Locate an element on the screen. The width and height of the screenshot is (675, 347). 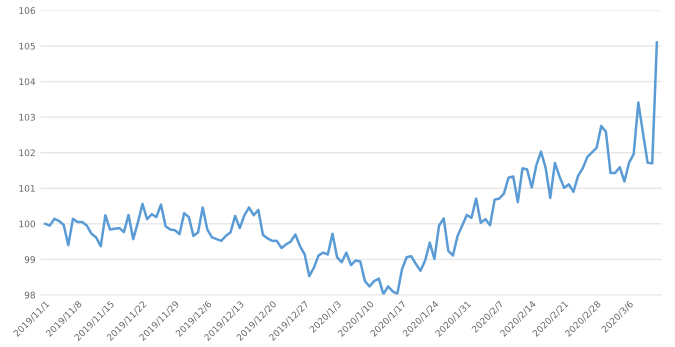
y-tick-label: 104 is located at coordinates (27, 82).